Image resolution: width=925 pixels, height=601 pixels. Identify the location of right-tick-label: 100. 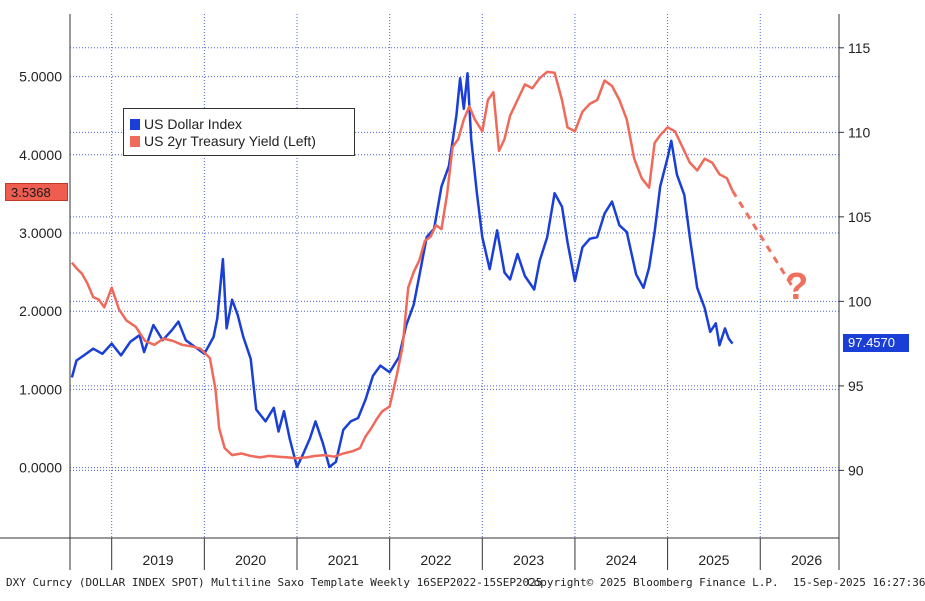
(860, 301).